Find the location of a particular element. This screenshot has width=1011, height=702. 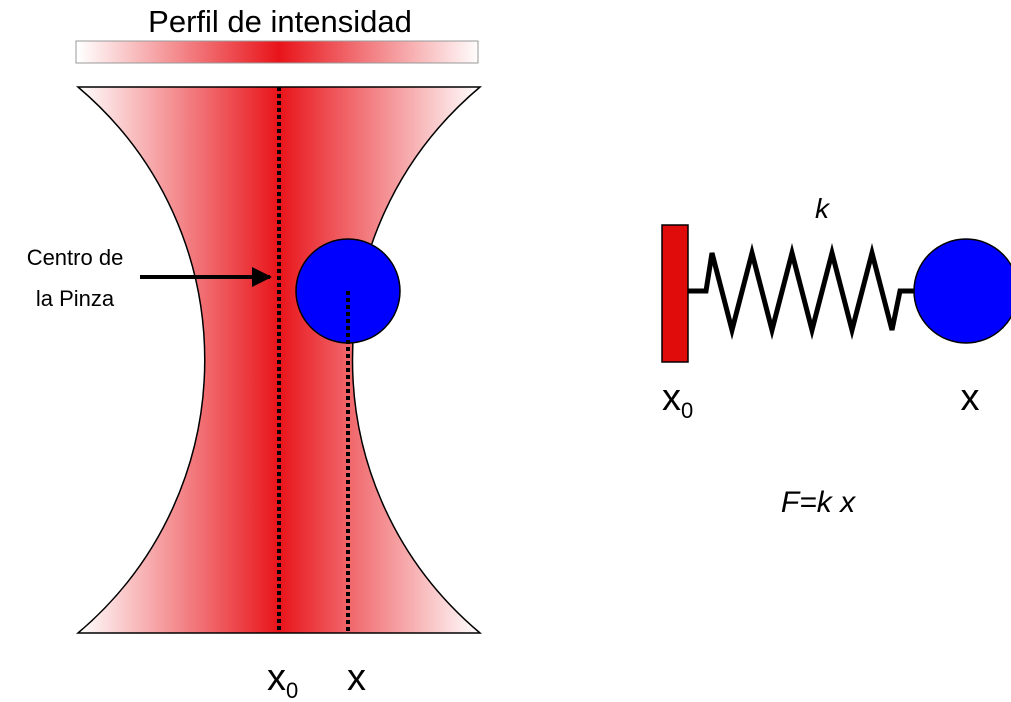

force-law: F=k x is located at coordinates (818, 502).